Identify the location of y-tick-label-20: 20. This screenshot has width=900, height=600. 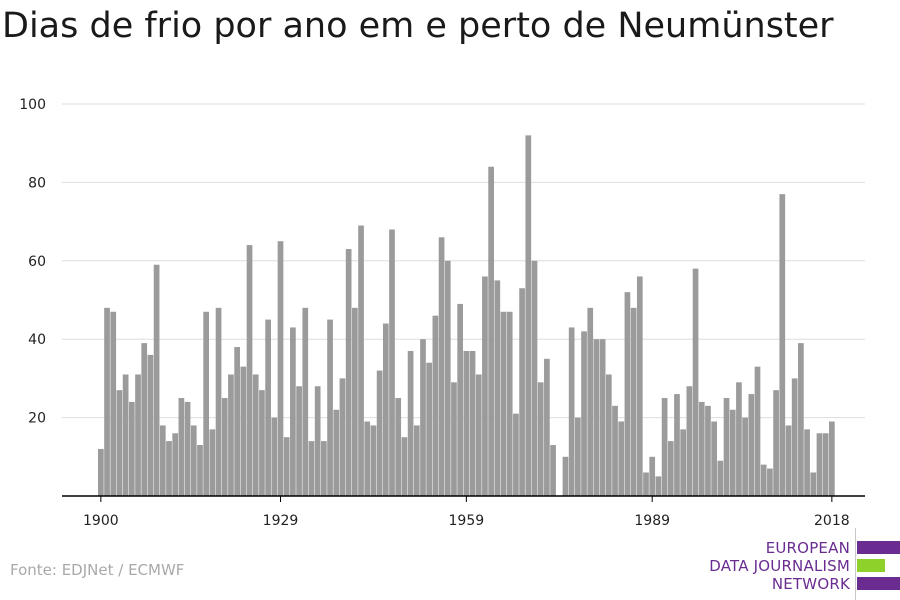
(37, 419).